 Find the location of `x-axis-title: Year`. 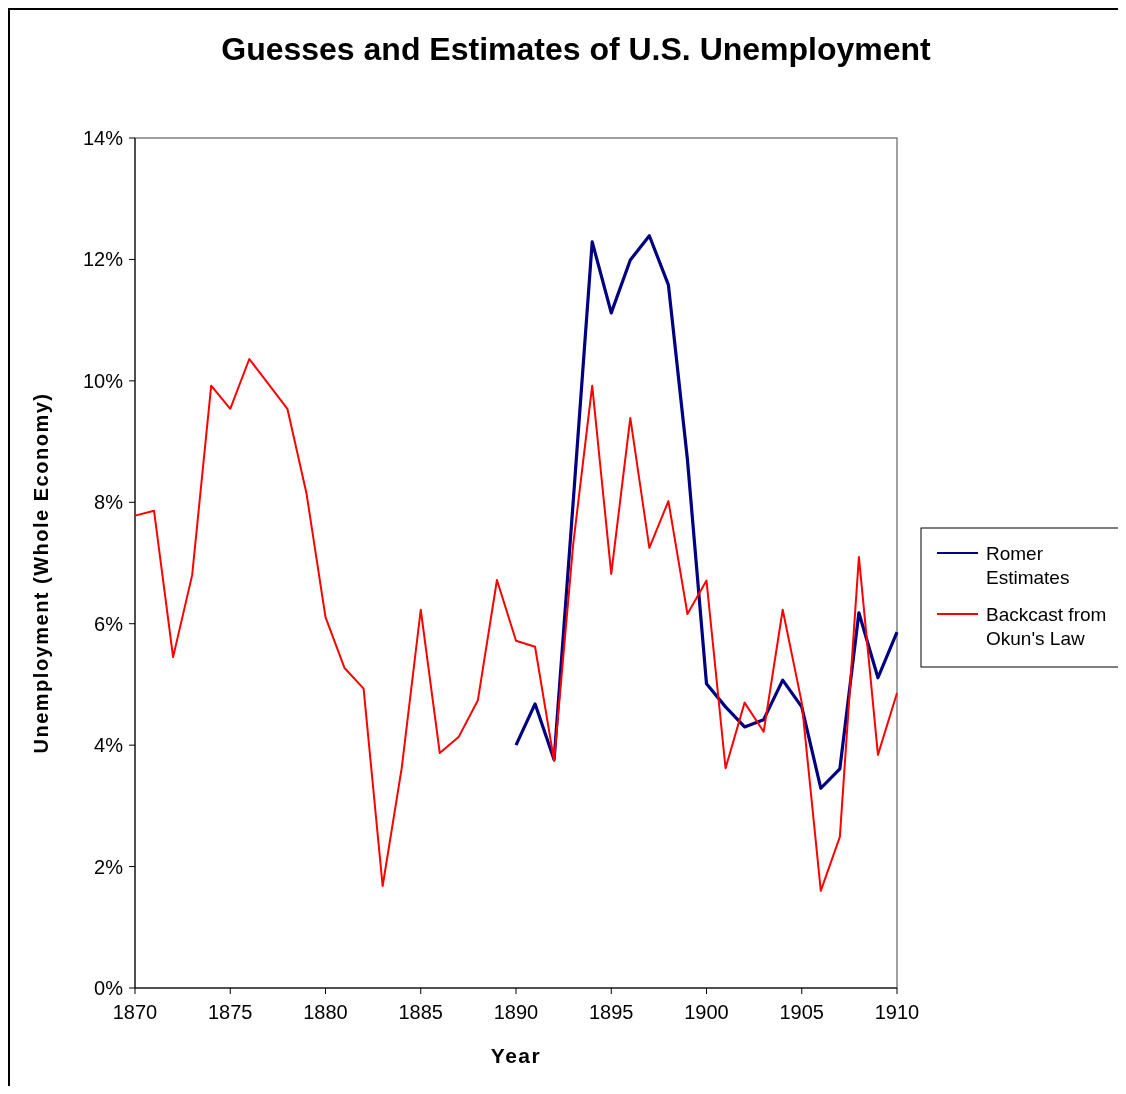

x-axis-title: Year is located at coordinates (516, 1055).